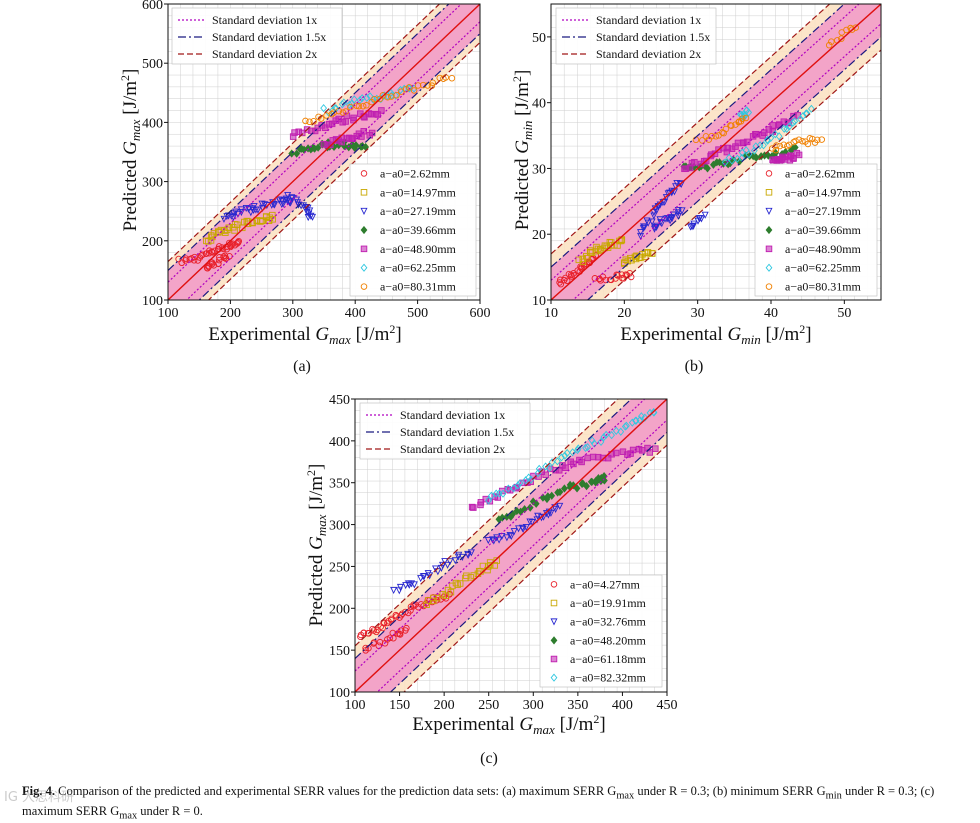 This screenshot has height=823, width=980. What do you see at coordinates (608, 603) in the screenshot?
I see `legend-series-label: a−a0=19.91mm` at bounding box center [608, 603].